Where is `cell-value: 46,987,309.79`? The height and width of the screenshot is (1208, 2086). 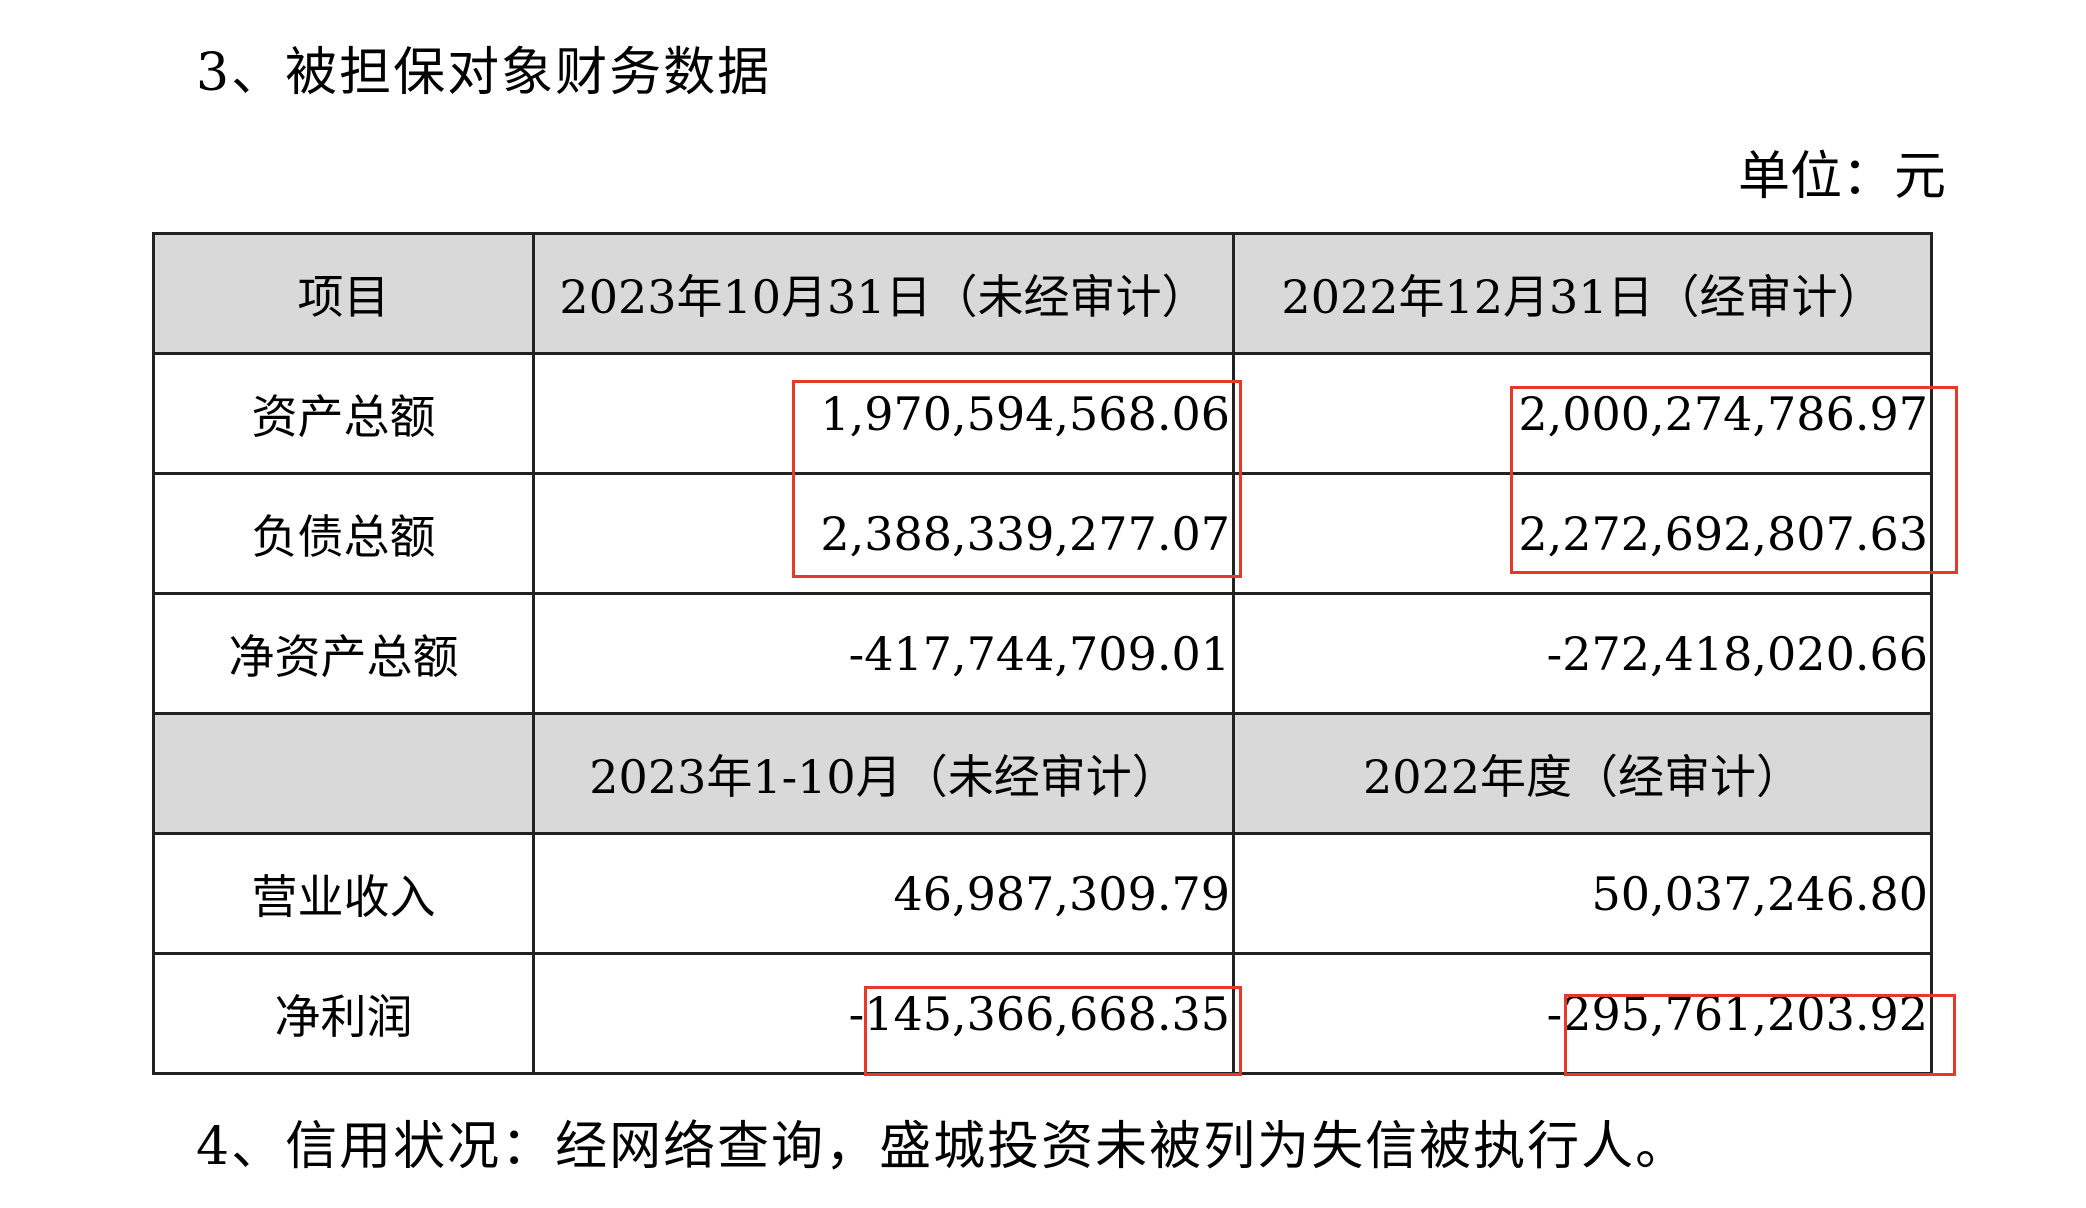
cell-value: 46,987,309.79 is located at coordinates (883, 893).